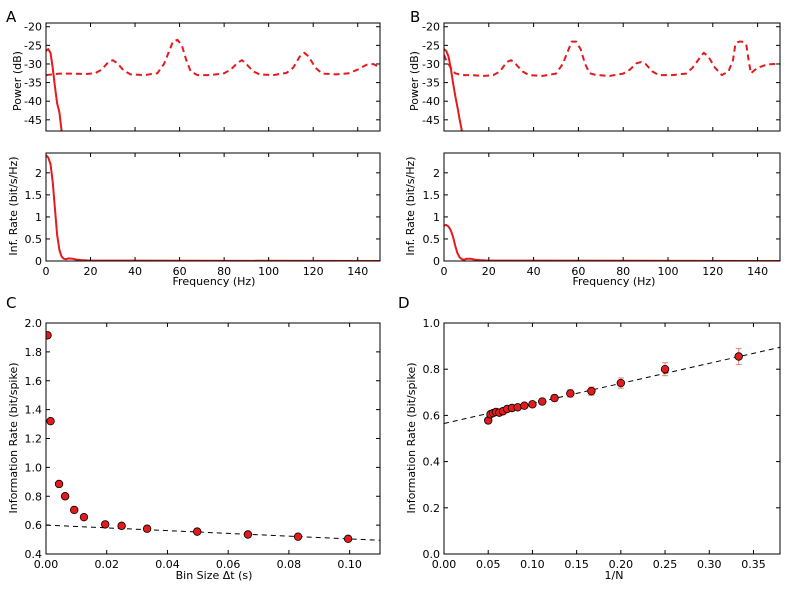 The width and height of the screenshot is (792, 612). I want to click on y-tick-label: 1.8, so click(34, 352).